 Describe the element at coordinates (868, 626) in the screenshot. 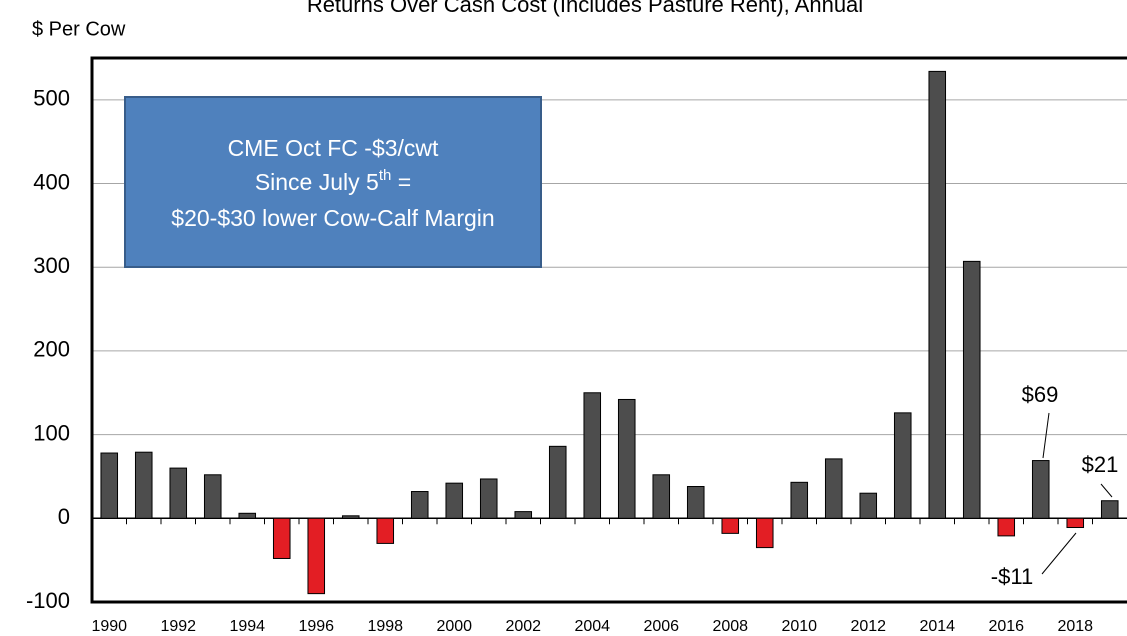

I see `x-tick-label: 2012` at that location.